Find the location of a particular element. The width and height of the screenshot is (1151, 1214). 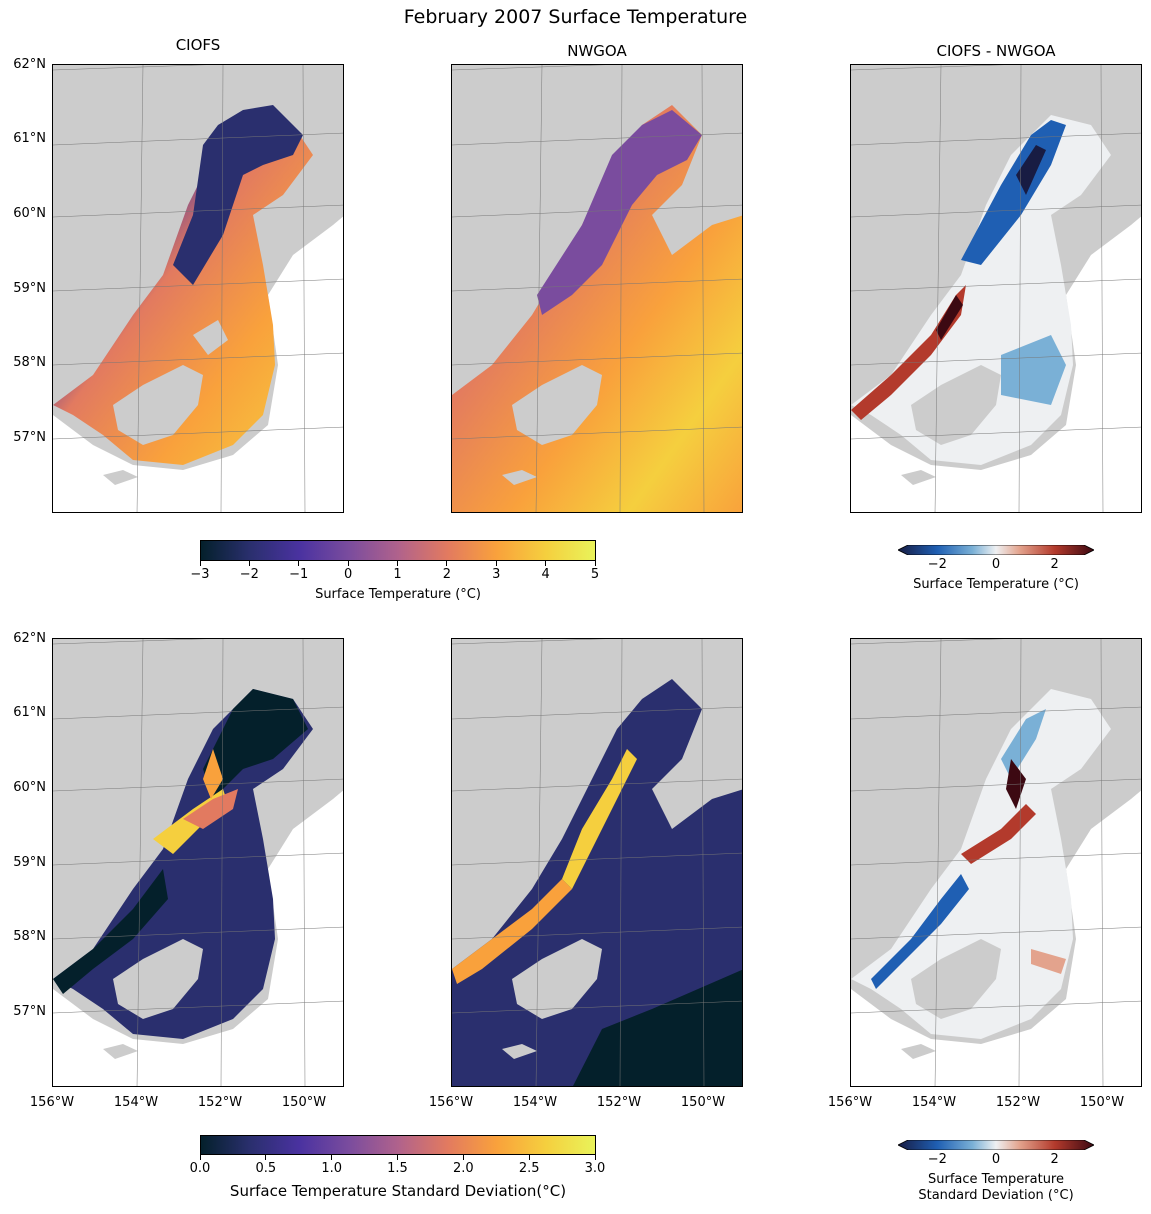

colorbar-temperature-tick-label: −2 is located at coordinates (249, 574).